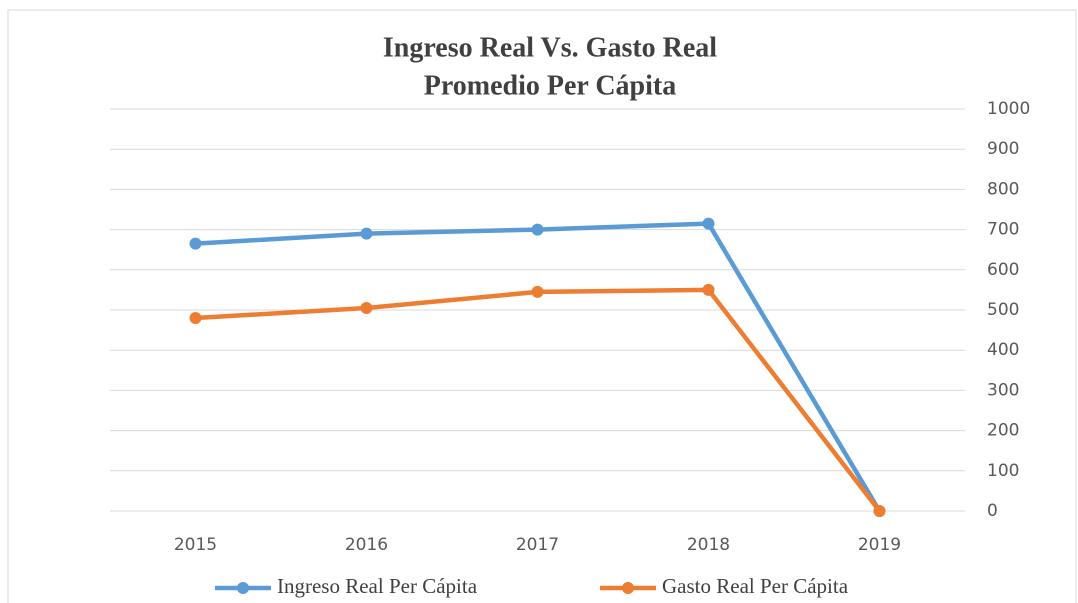 Image resolution: width=1078 pixels, height=603 pixels. Describe the element at coordinates (1003, 149) in the screenshot. I see `y-tick-label: 900` at that location.